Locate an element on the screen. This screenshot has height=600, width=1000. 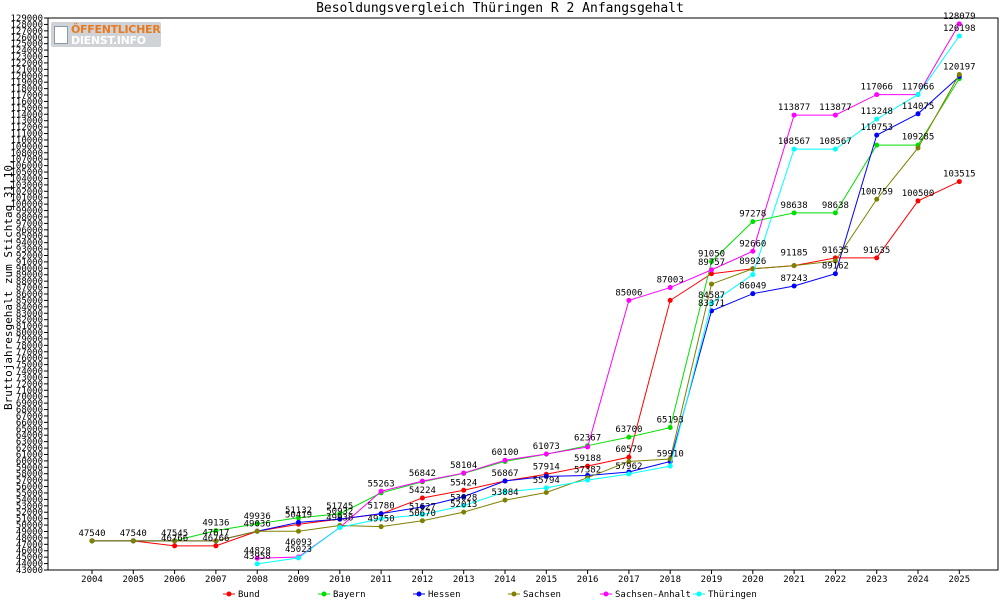
data-label: 65193 is located at coordinates (670, 421).